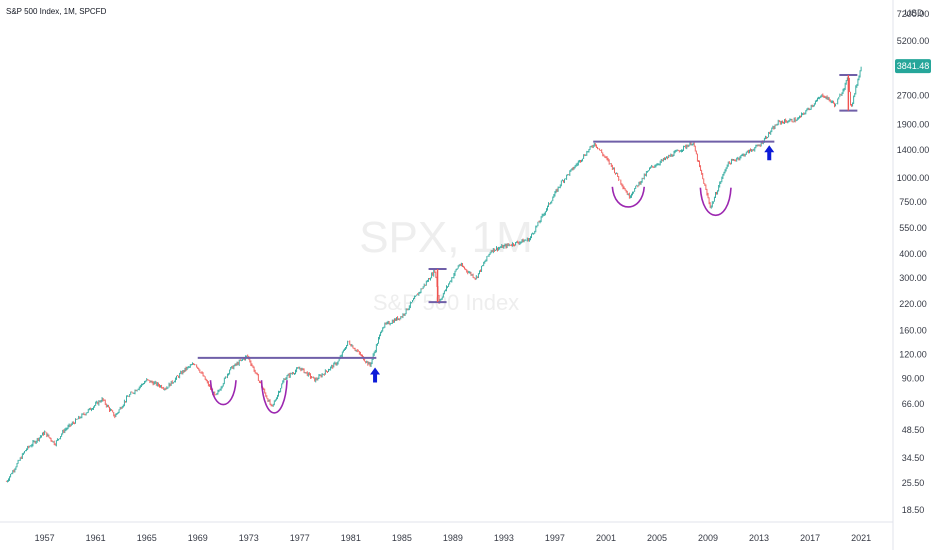 This screenshot has height=550, width=932. What do you see at coordinates (810, 538) in the screenshot?
I see `x-tick-label: 2017` at bounding box center [810, 538].